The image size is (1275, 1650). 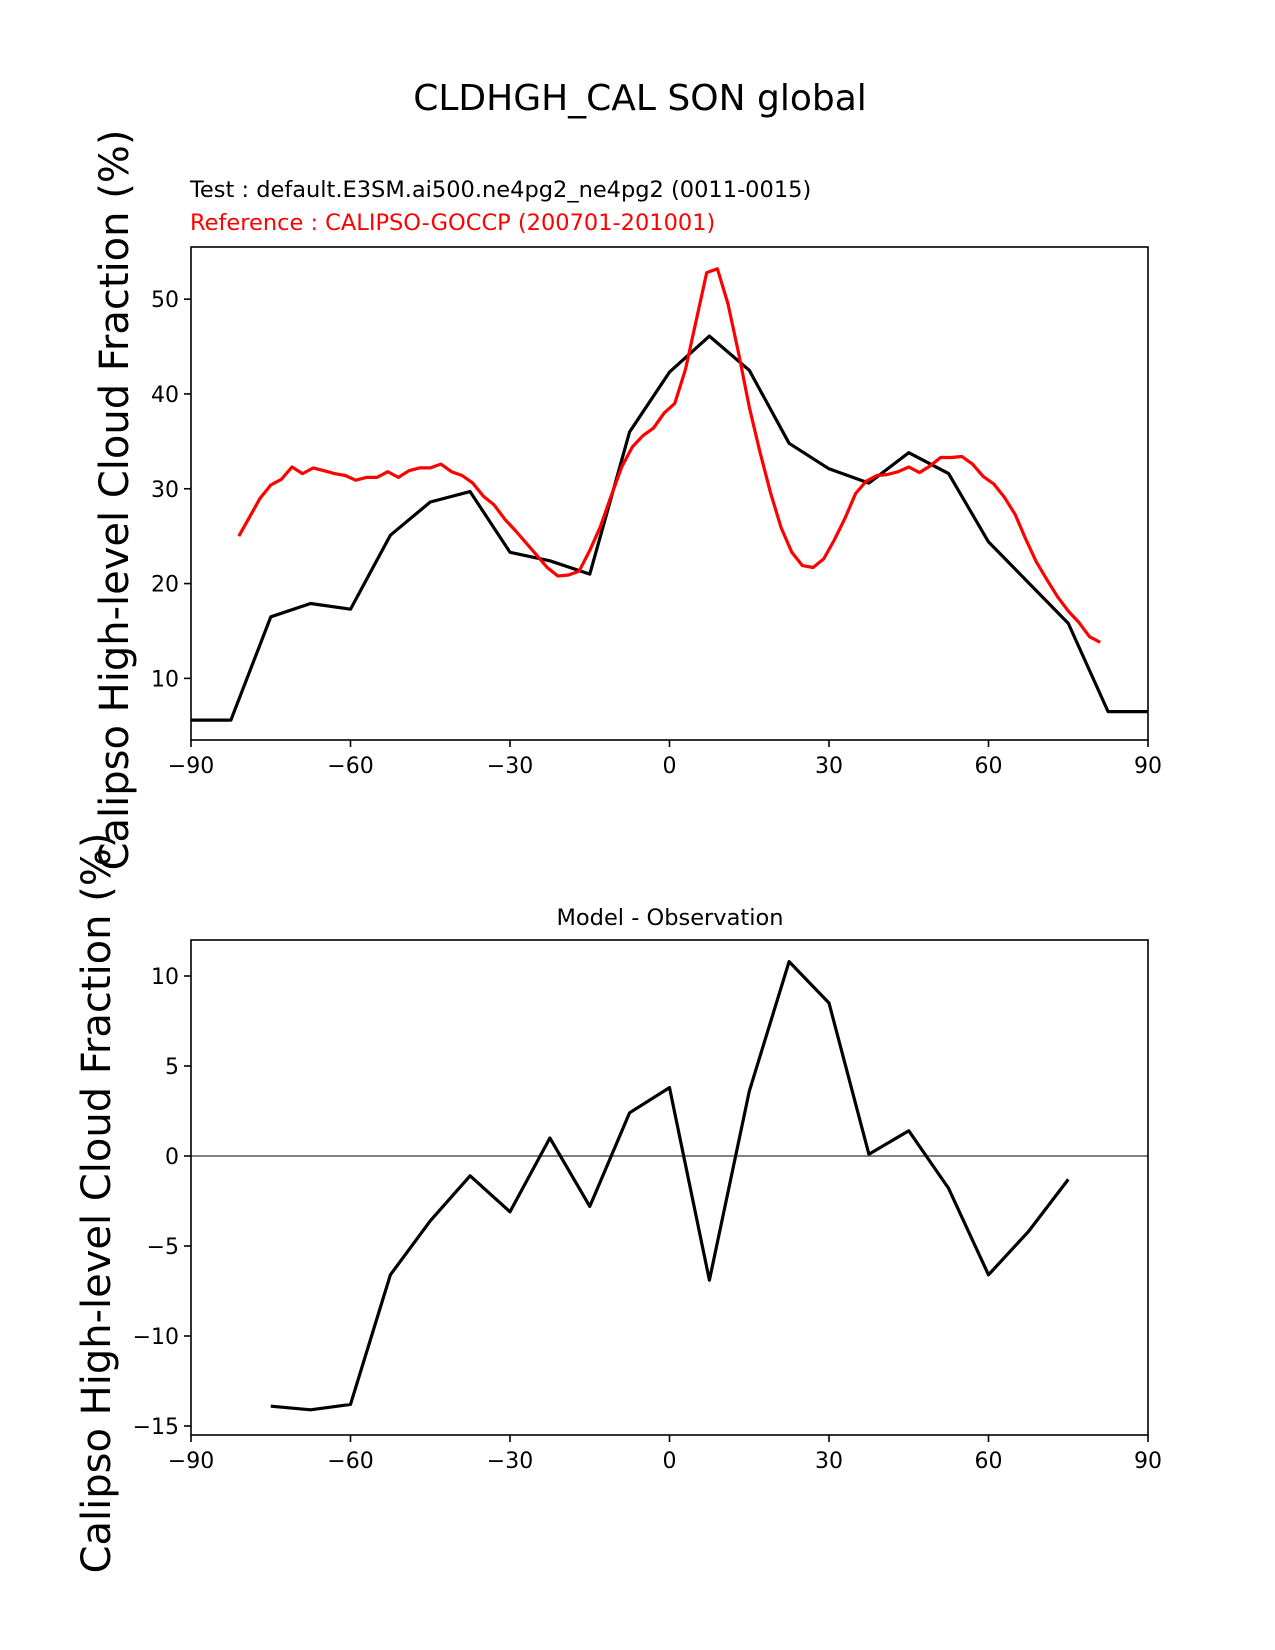 What do you see at coordinates (191, 766) in the screenshot?
I see `top-xtick-label: −90` at bounding box center [191, 766].